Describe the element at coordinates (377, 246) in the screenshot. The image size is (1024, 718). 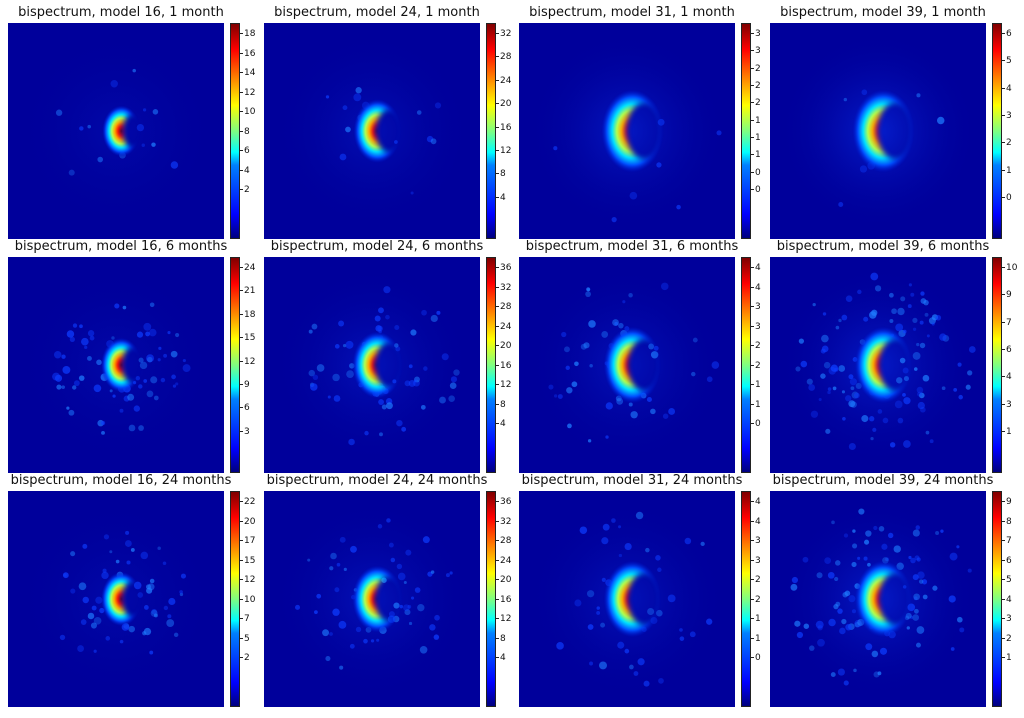
I see `panel-title: bispectrum, model 24, 6 months` at that location.